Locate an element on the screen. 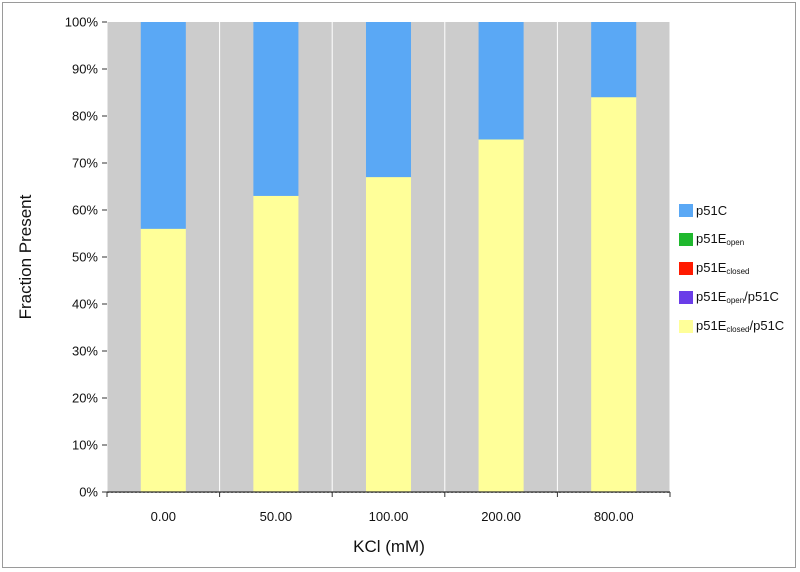  y-tick-label: 30% is located at coordinates (85, 351).